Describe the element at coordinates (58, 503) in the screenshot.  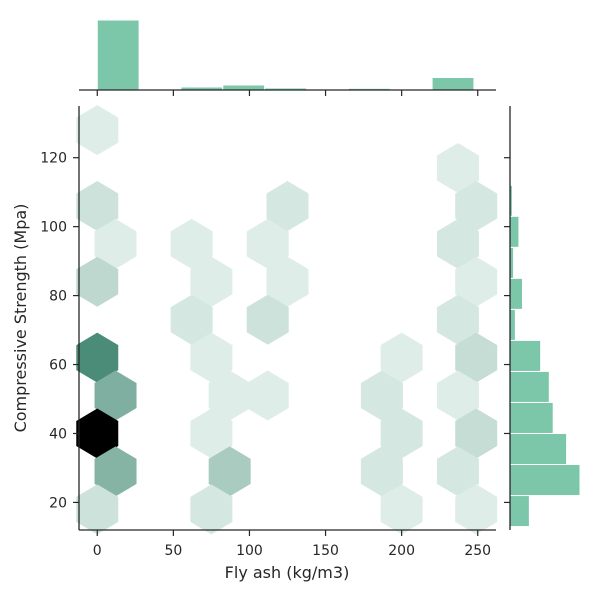
I see `y-tick-label: 20` at that location.